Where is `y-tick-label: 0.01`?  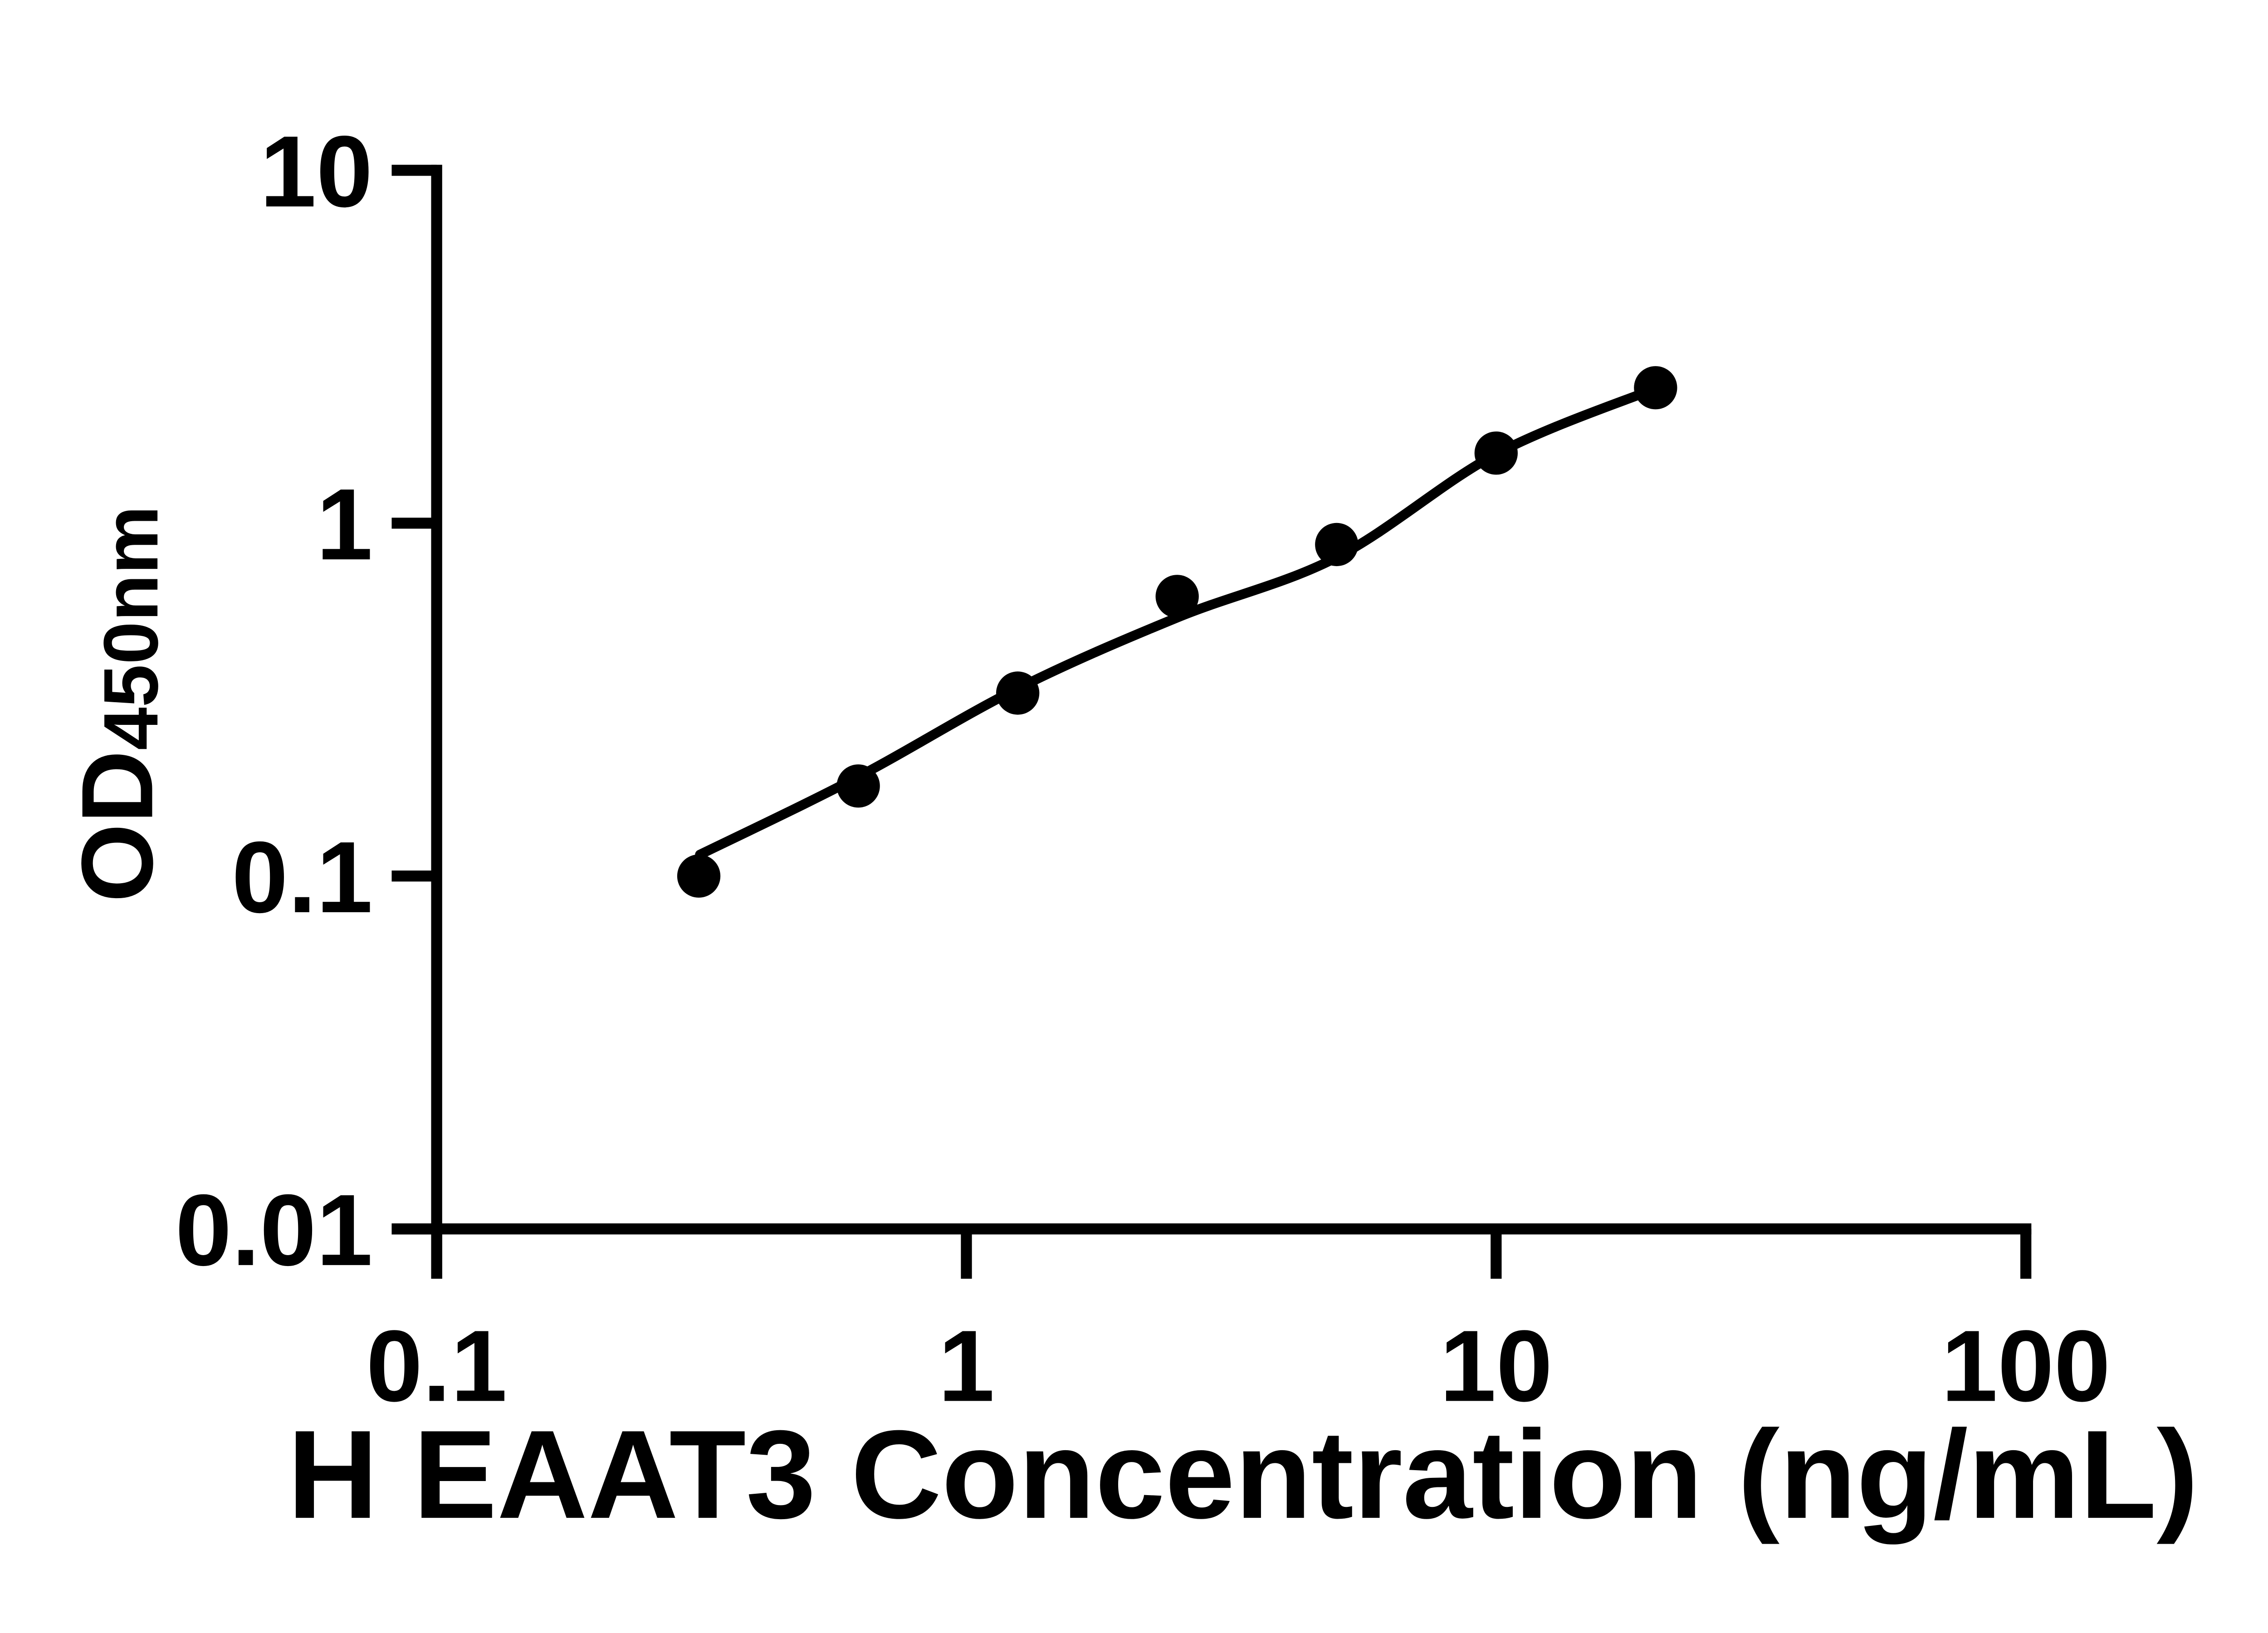
y-tick-label: 0.01 is located at coordinates (274, 1230).